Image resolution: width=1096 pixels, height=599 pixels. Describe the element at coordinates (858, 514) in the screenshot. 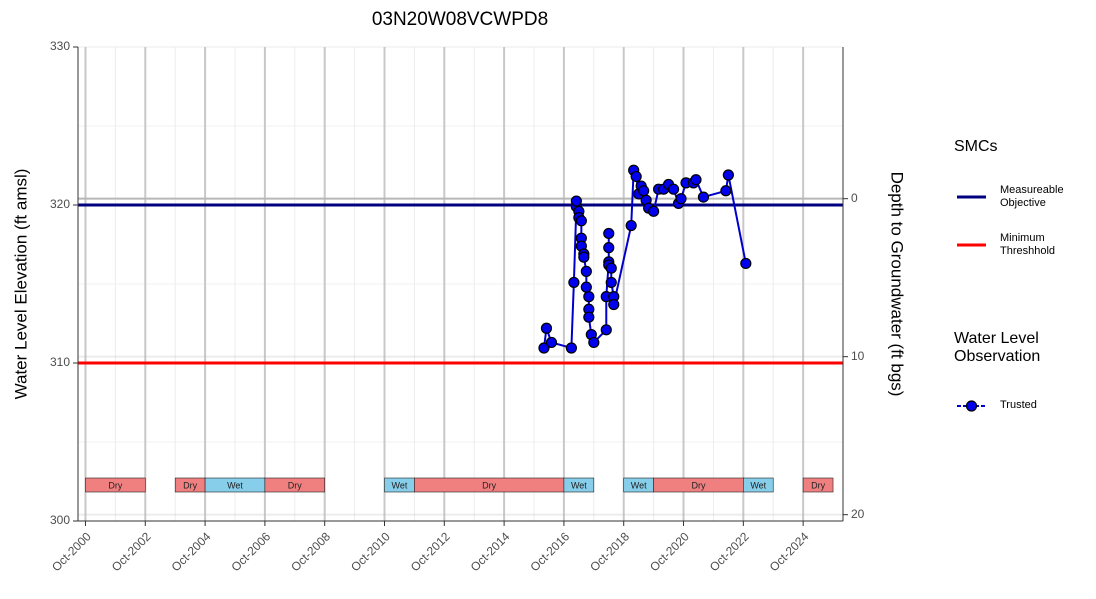

I see `y2-tick-label: 20` at that location.